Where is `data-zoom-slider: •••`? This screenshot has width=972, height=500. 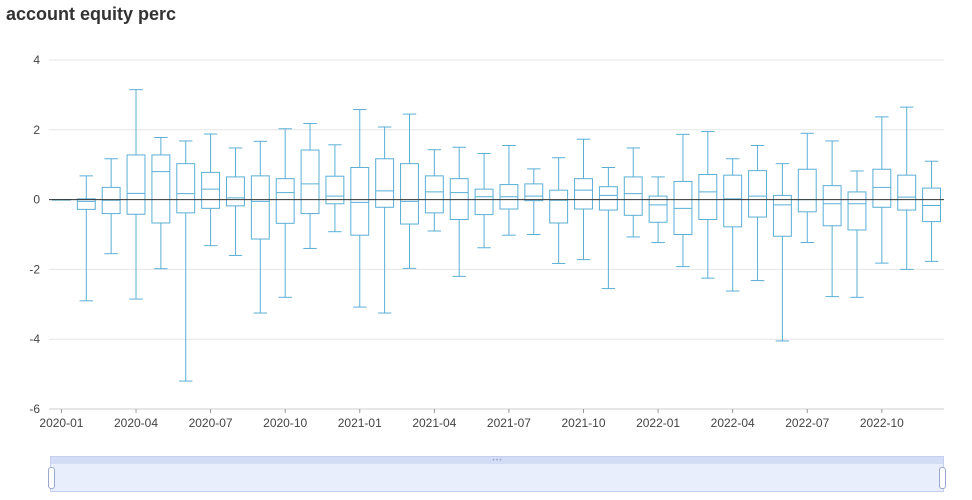
data-zoom-slider: ••• is located at coordinates (497, 474).